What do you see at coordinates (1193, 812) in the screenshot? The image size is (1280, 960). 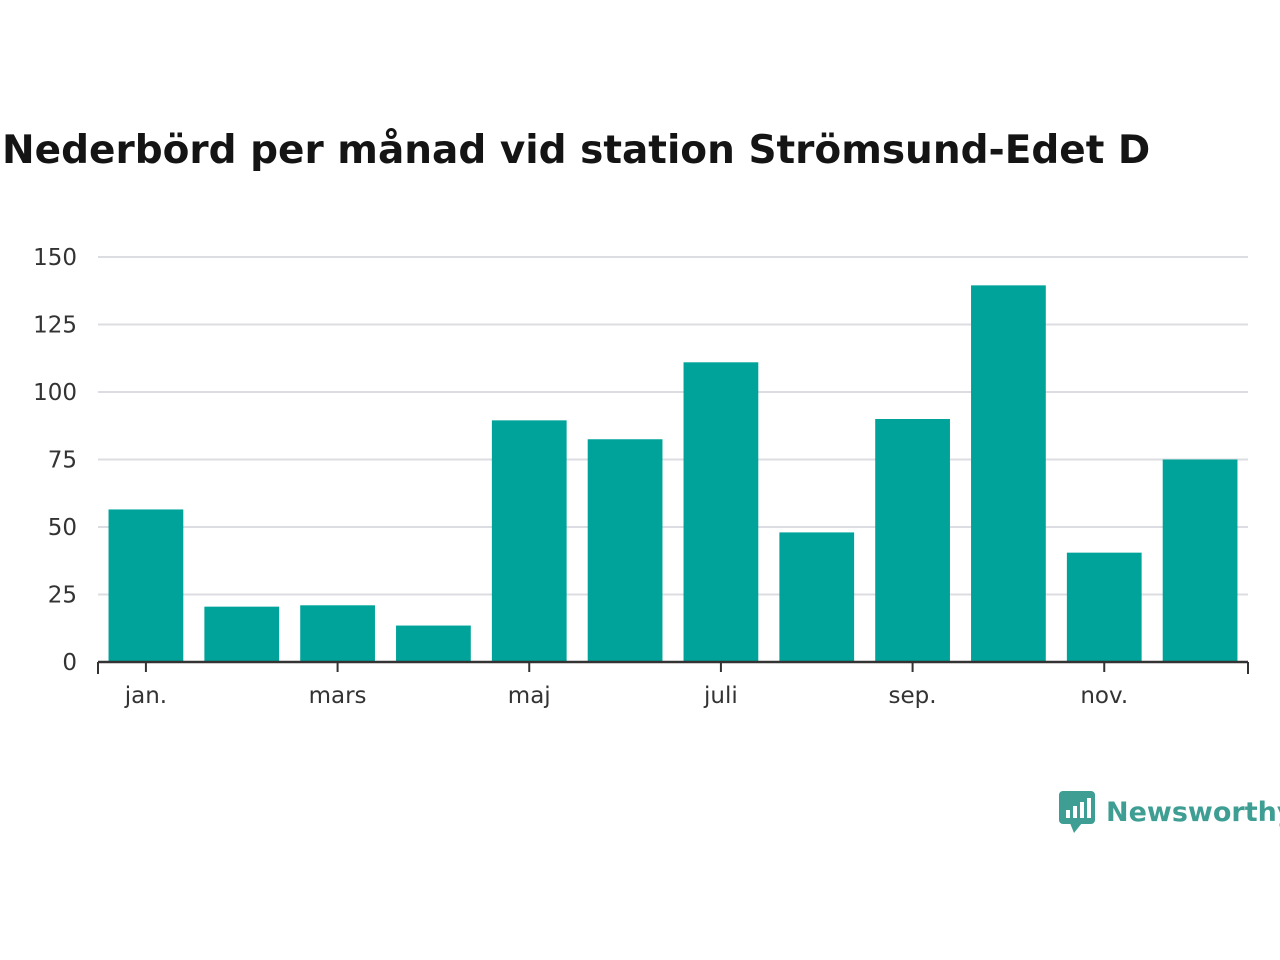 I see `brand-name: Newsworthy` at bounding box center [1193, 812].